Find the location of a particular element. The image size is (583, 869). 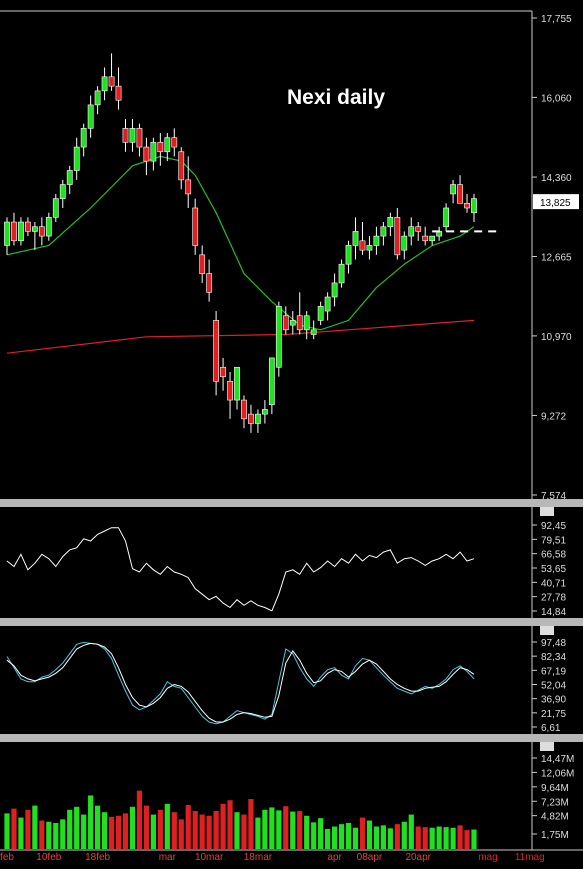

oscillator2-tick-label: 36,90 is located at coordinates (553, 700).